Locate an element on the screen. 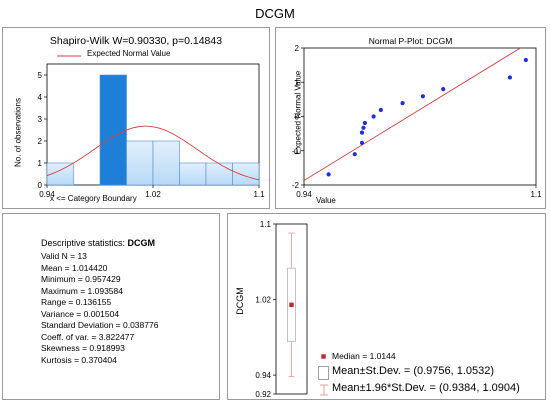 The height and width of the screenshot is (403, 550). descriptive-stats-variable: DCGM is located at coordinates (141, 243).